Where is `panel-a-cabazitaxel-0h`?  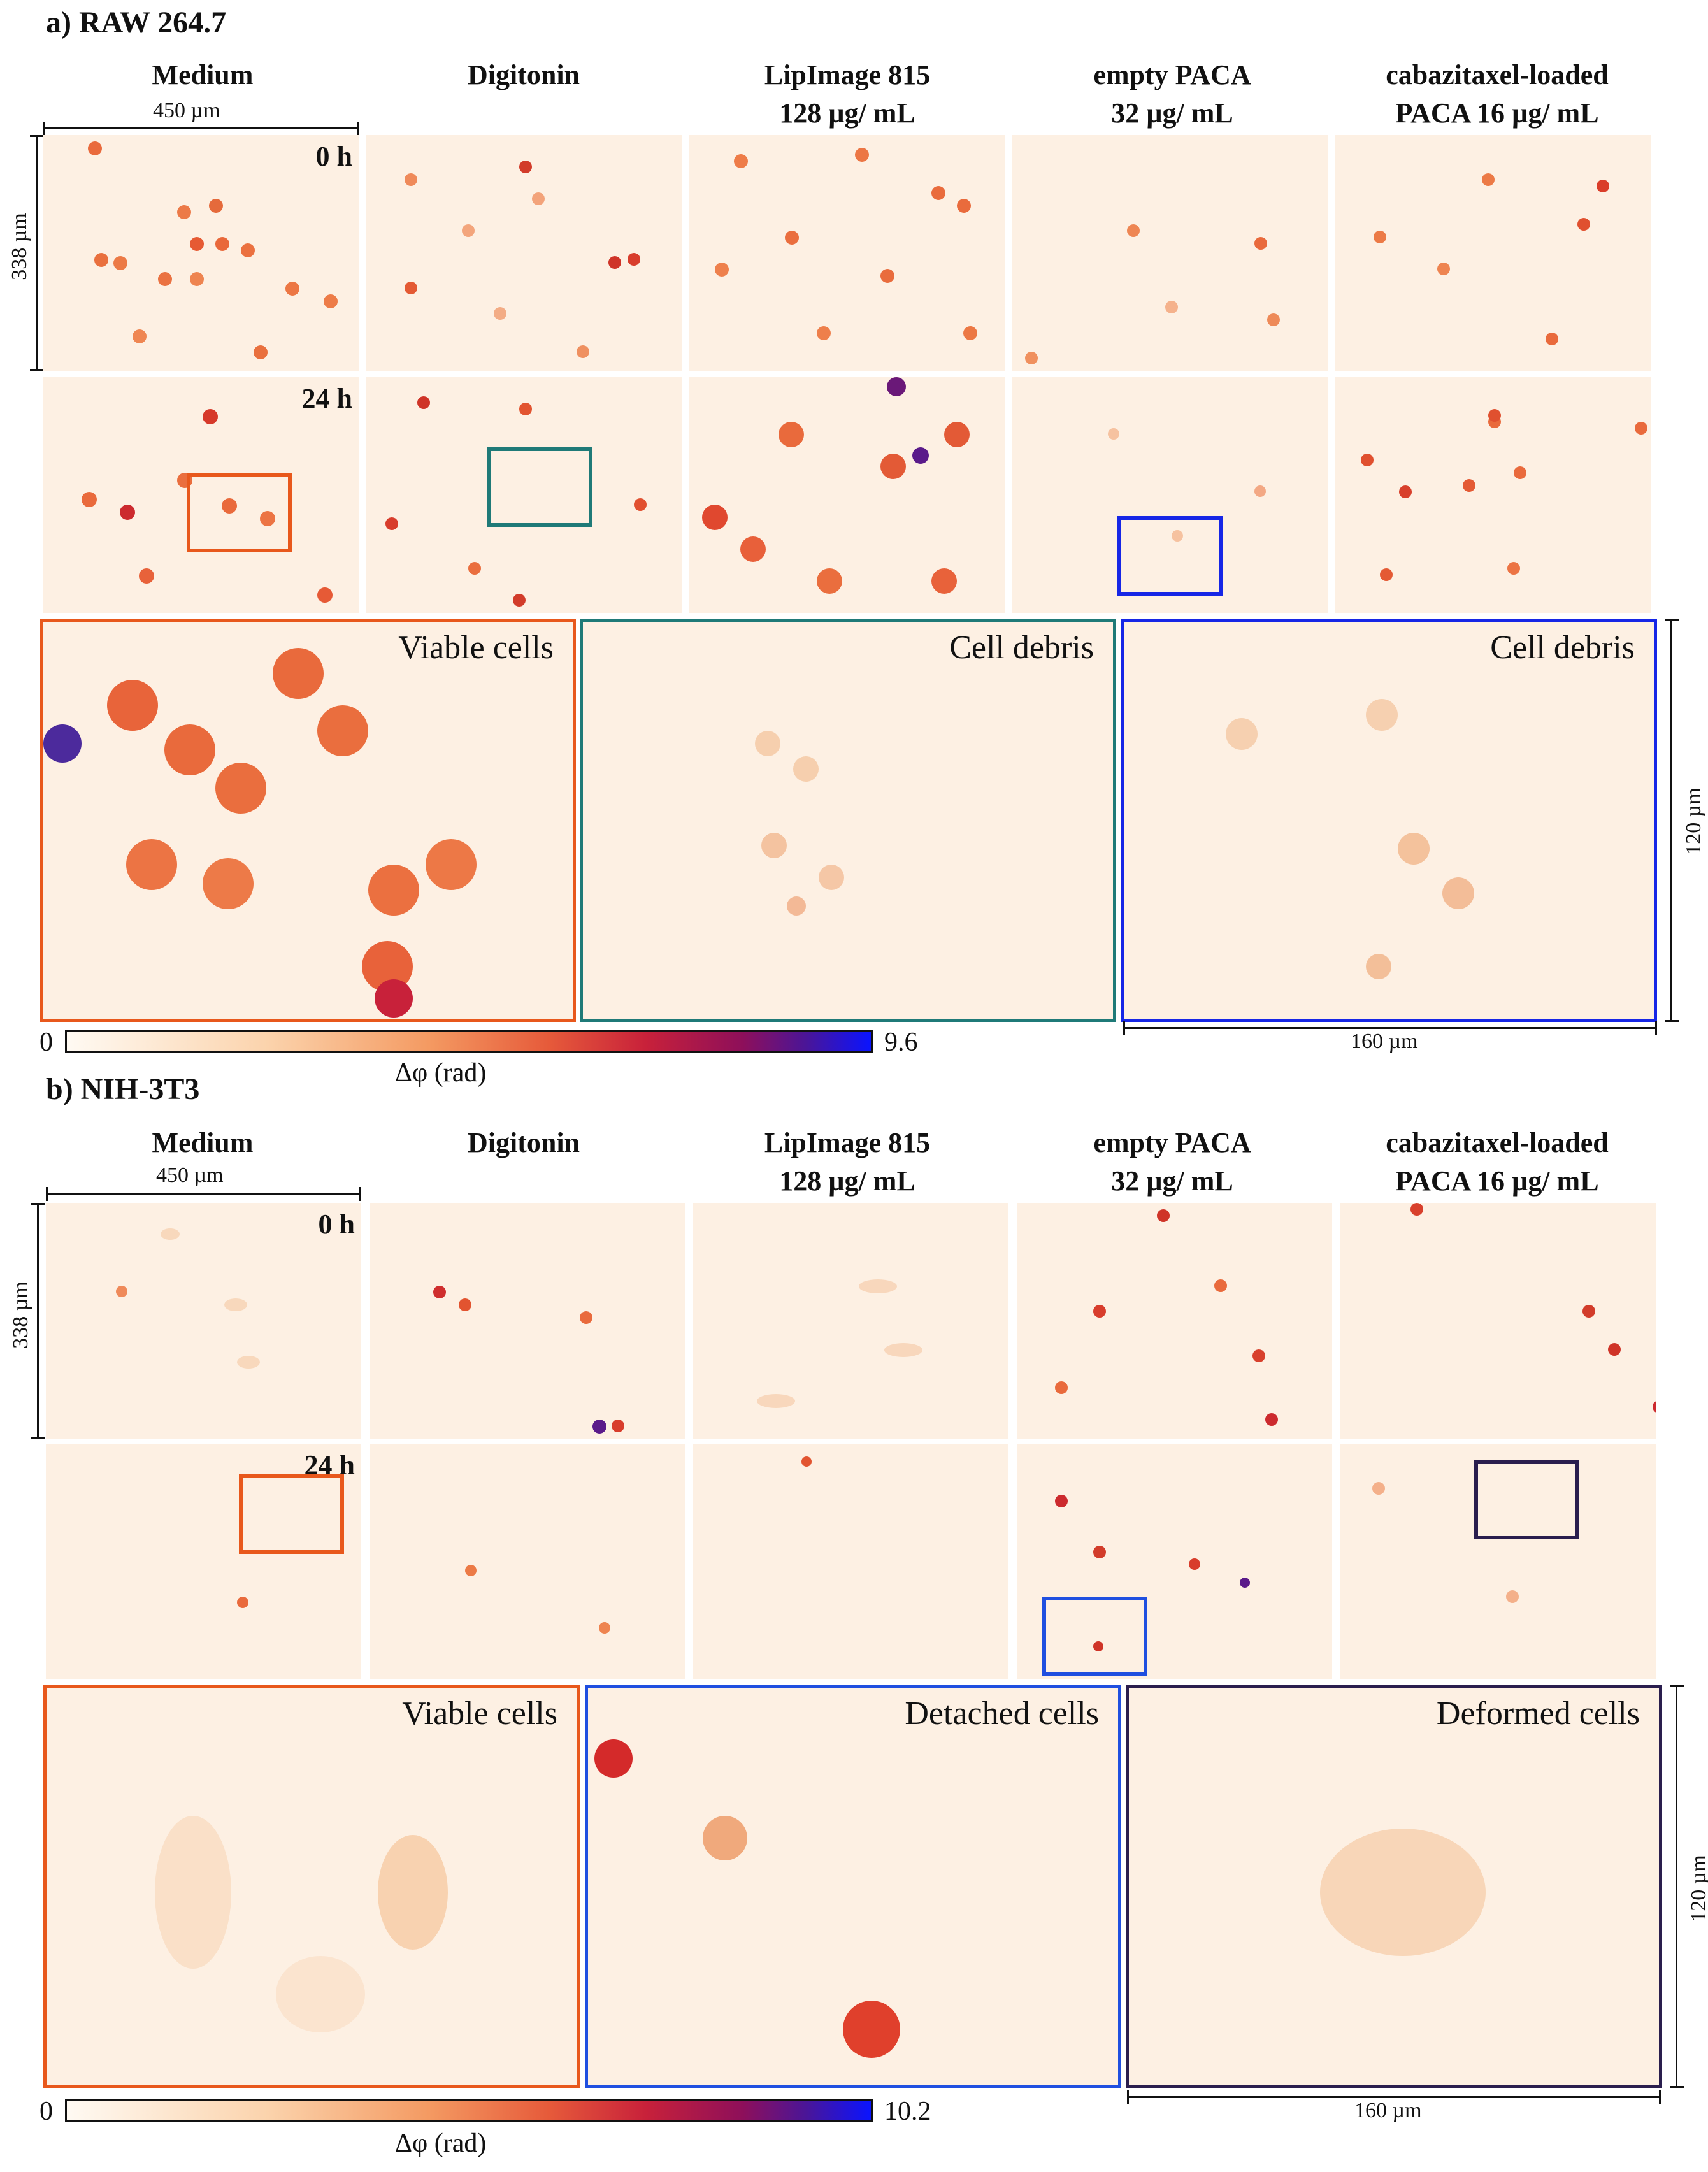 panel-a-cabazitaxel-0h is located at coordinates (1493, 253).